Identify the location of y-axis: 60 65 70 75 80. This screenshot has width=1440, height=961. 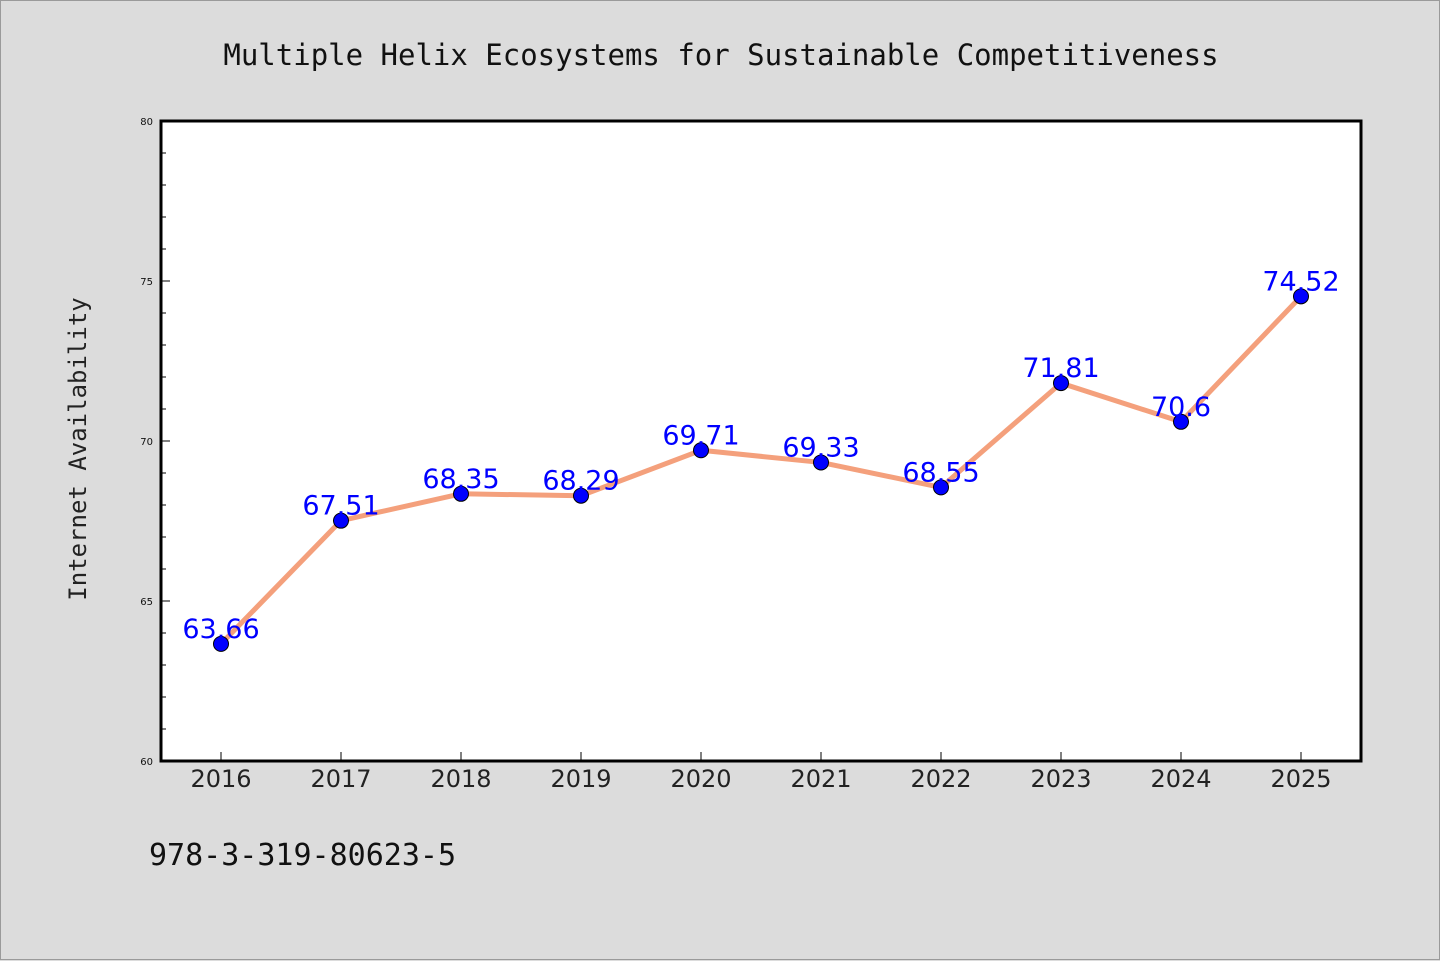
(155, 442).